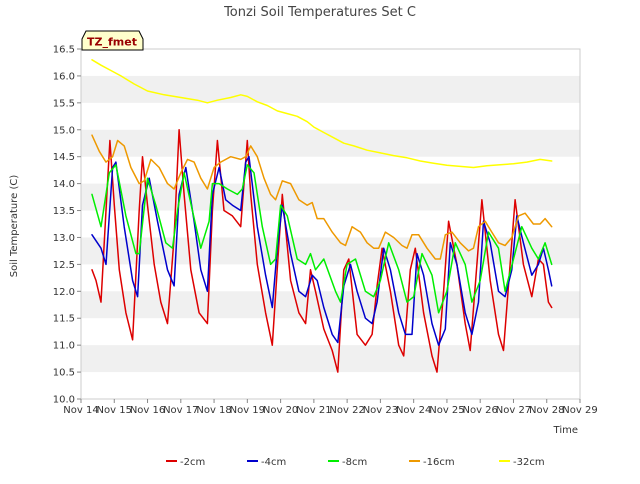 The width and height of the screenshot is (640, 484). I want to click on x-tick-label: Nov 14, so click(80, 410).